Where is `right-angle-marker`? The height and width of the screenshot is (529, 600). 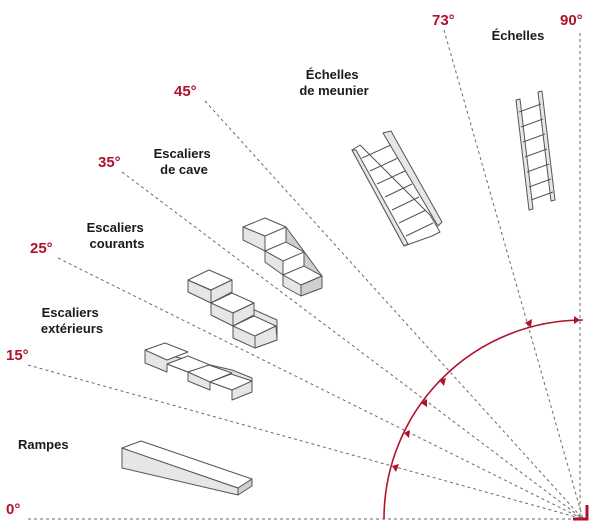 right-angle-marker is located at coordinates (581, 513).